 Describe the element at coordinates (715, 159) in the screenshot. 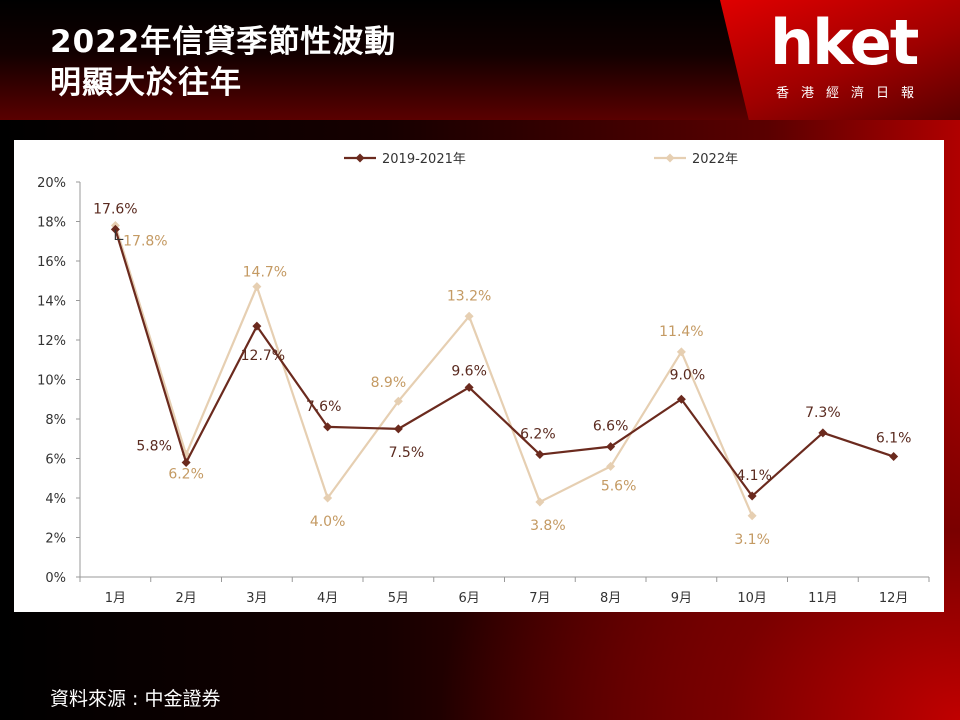

I see `legend-label: 2022年` at that location.